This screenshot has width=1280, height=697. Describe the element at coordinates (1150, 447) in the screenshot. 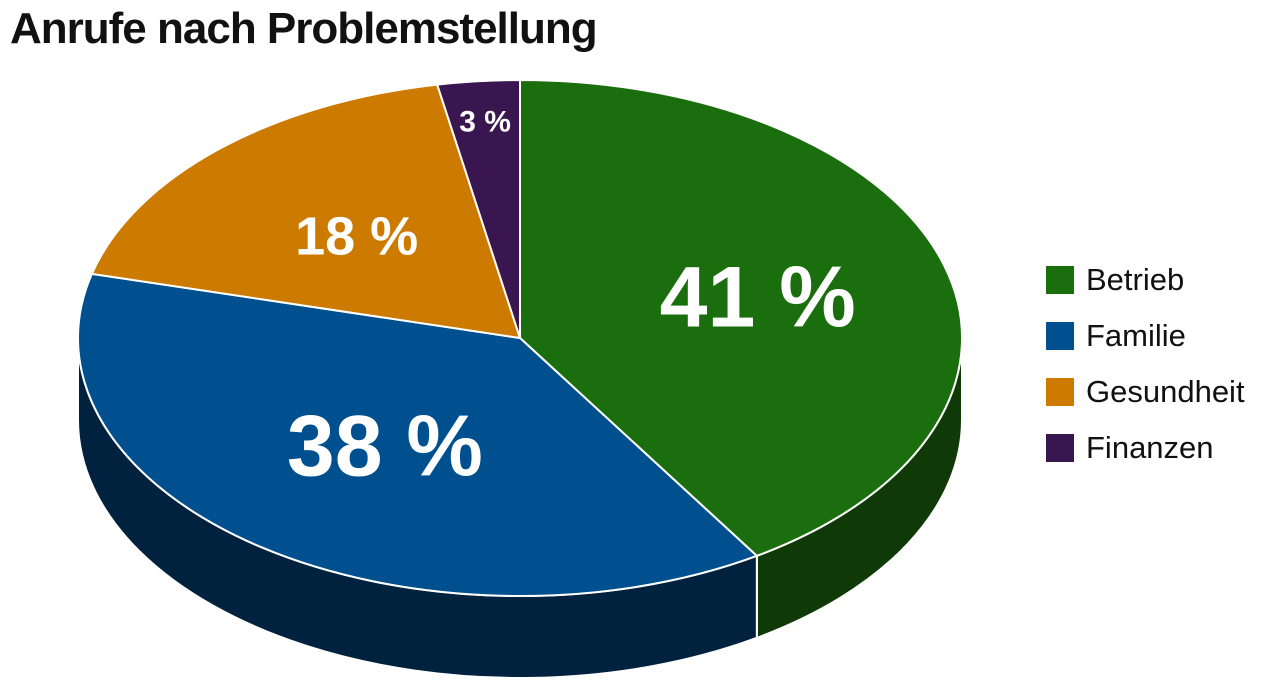

I see `legend-label: Finanzen` at that location.